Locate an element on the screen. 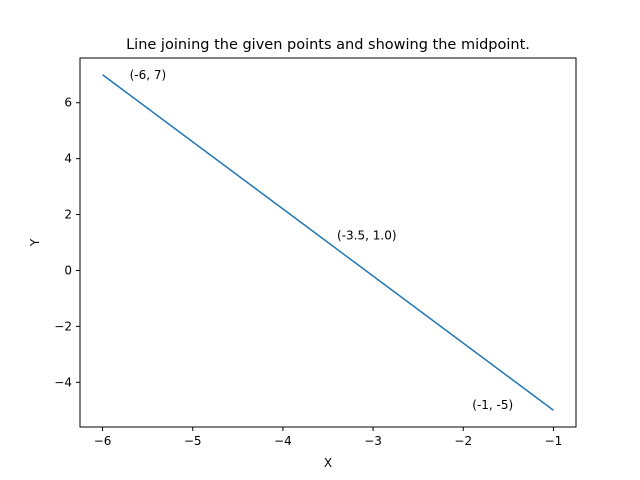  y-tick-label: −2 is located at coordinates (63, 326).